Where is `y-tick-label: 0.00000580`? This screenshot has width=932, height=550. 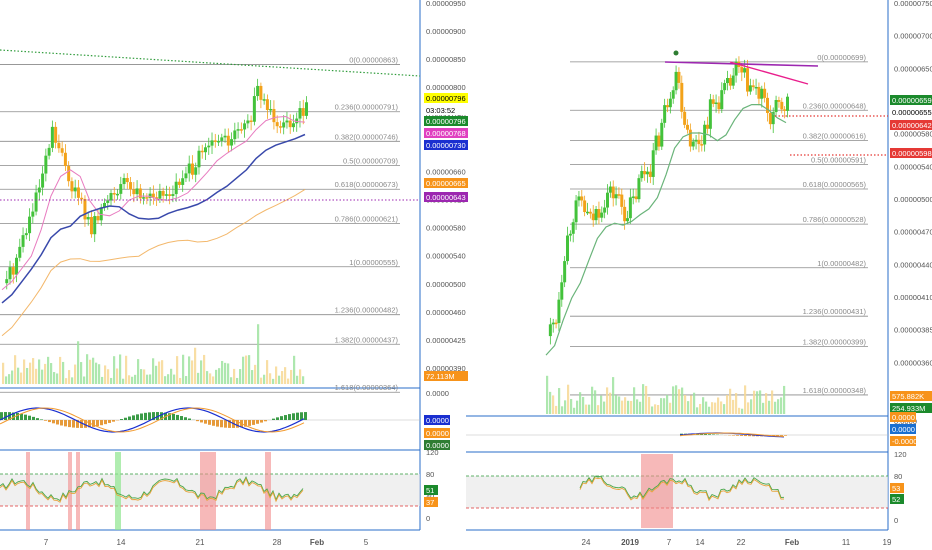 y-tick-label: 0.00000580 is located at coordinates (913, 134).